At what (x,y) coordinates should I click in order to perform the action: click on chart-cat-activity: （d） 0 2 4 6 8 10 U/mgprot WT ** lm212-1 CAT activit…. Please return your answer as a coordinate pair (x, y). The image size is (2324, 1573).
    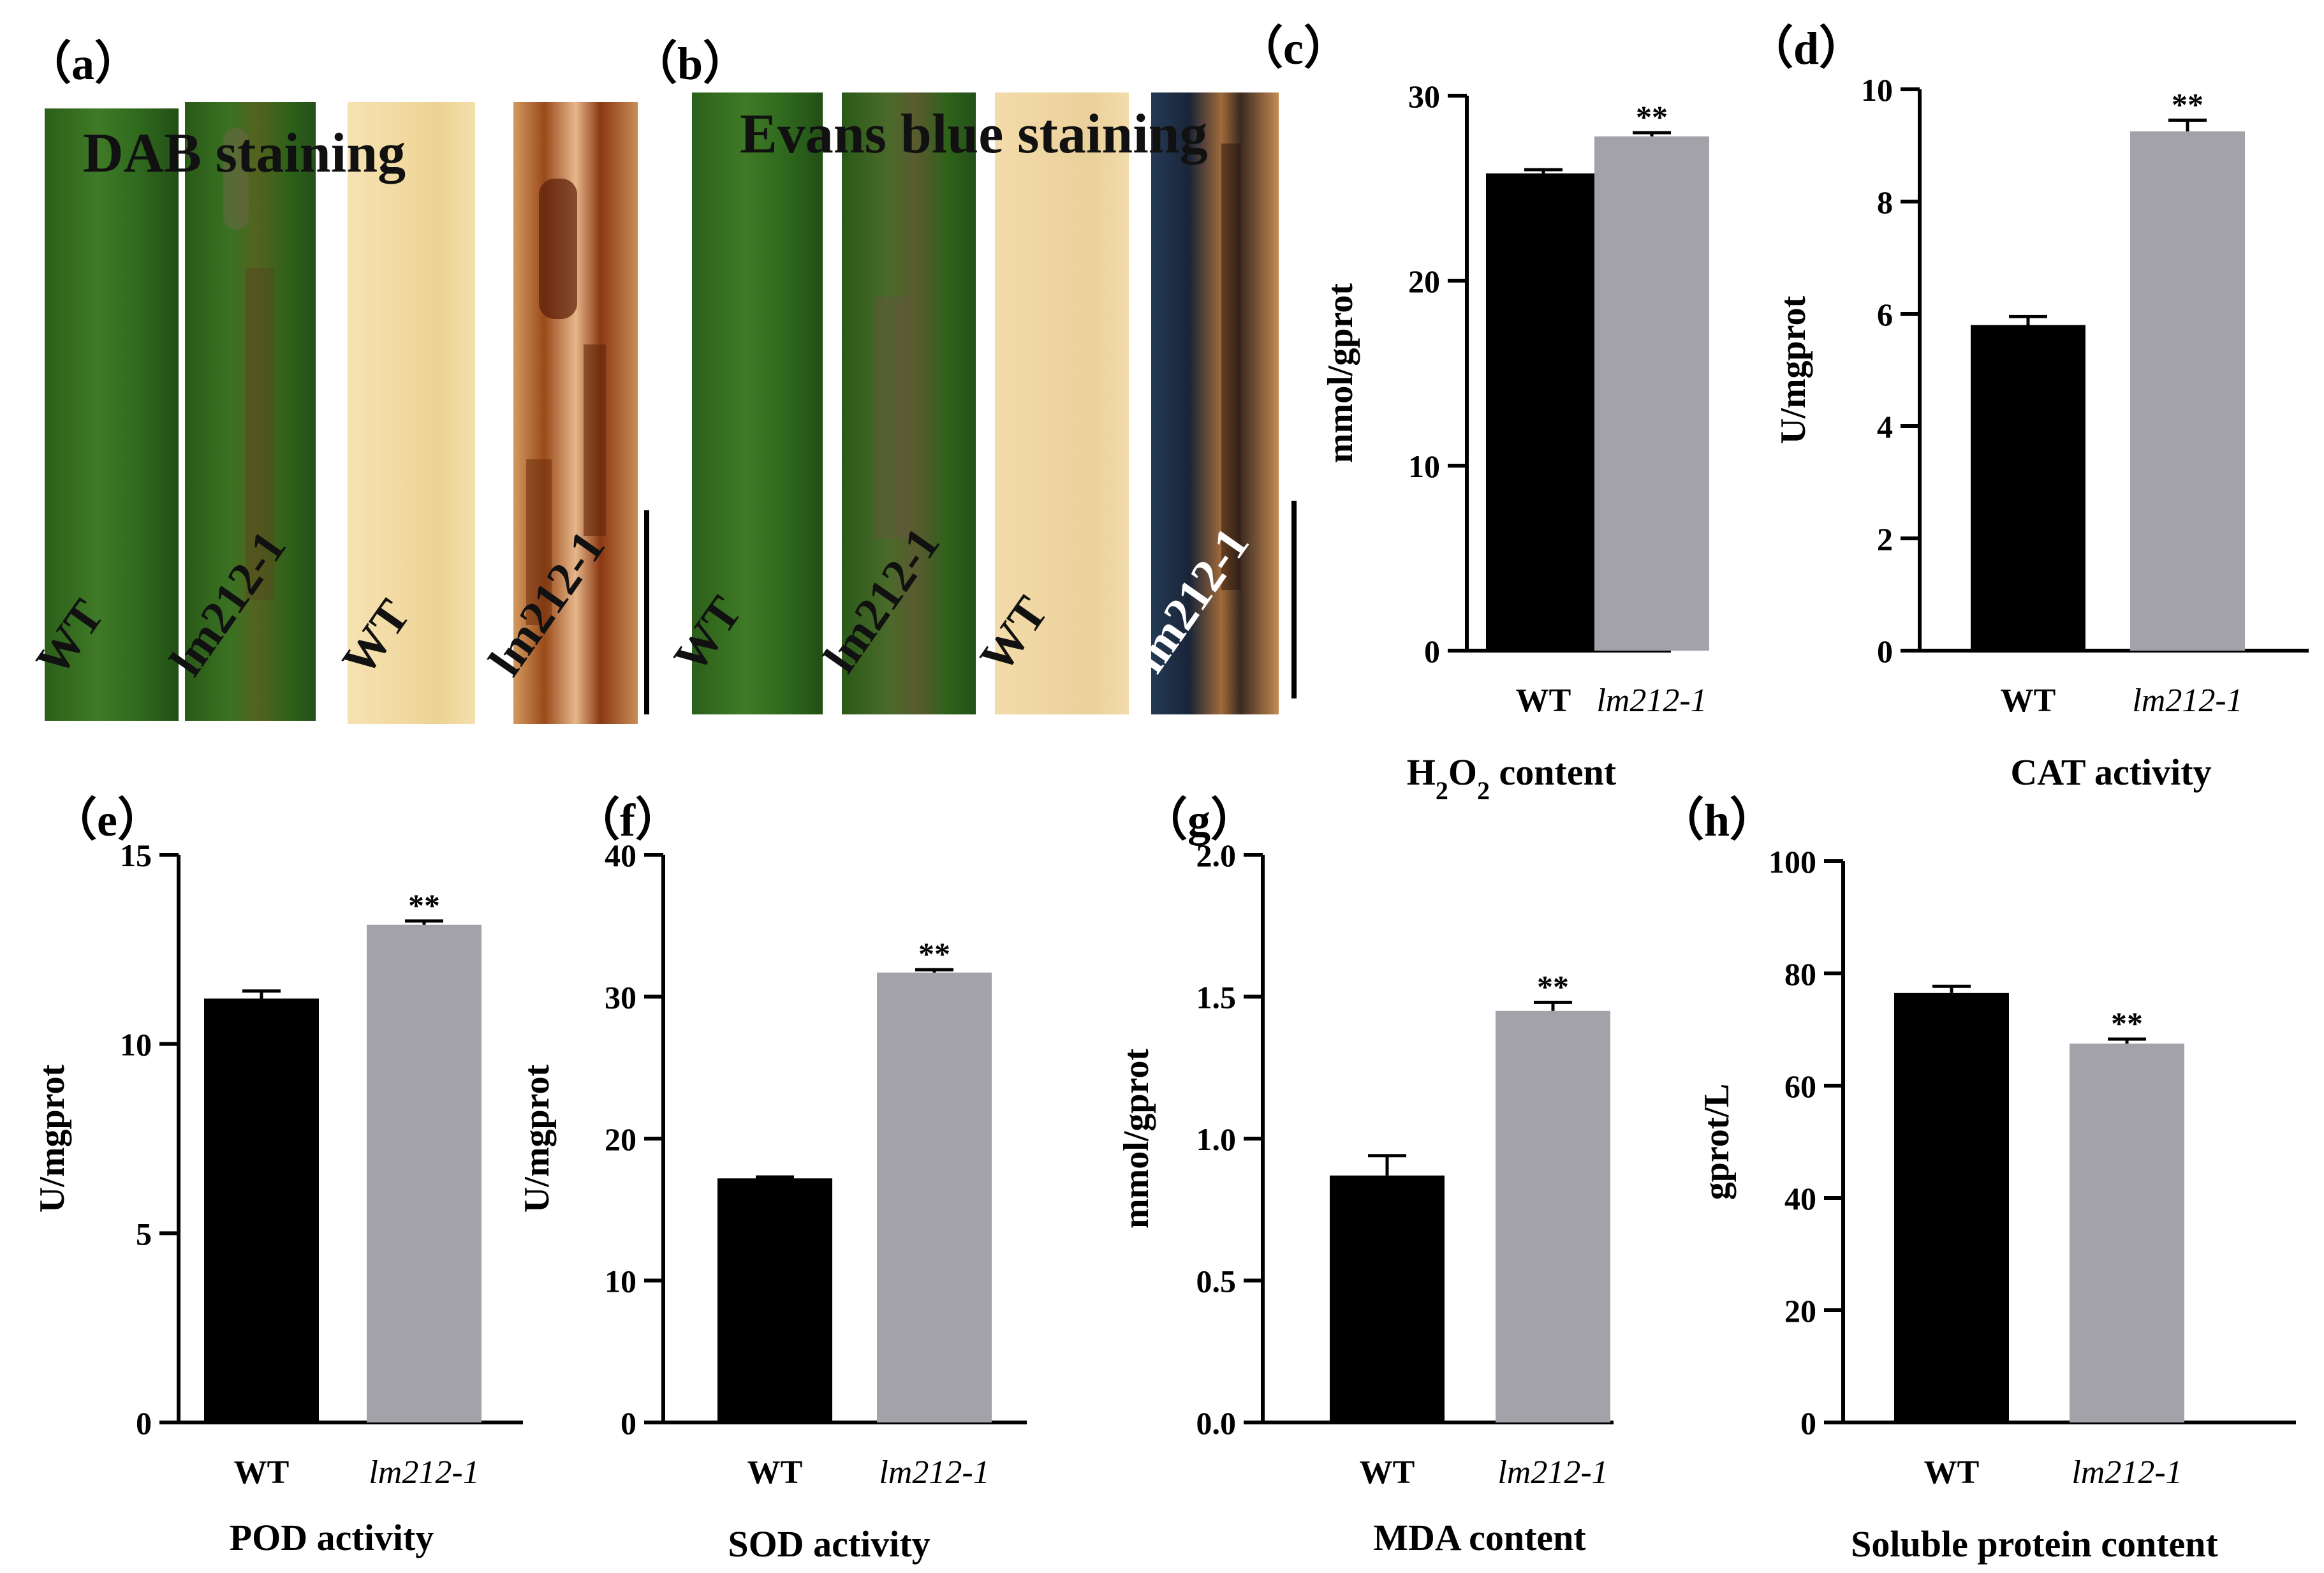
    Looking at the image, I should click on (2028, 408).